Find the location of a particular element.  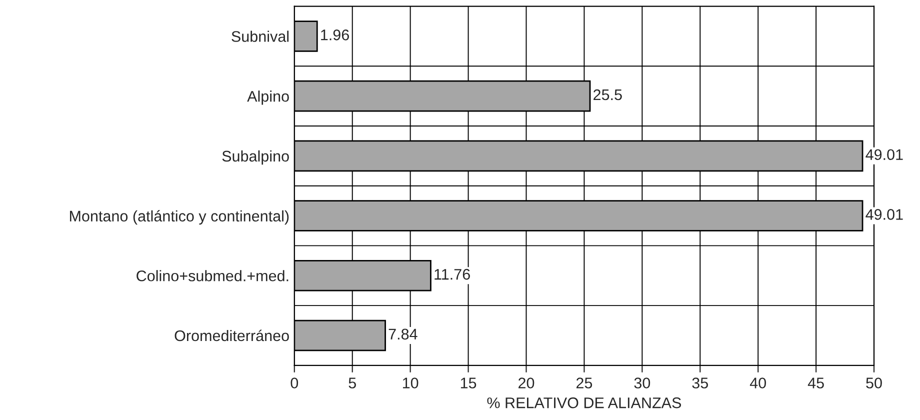

data-label: 25.5 is located at coordinates (608, 94).